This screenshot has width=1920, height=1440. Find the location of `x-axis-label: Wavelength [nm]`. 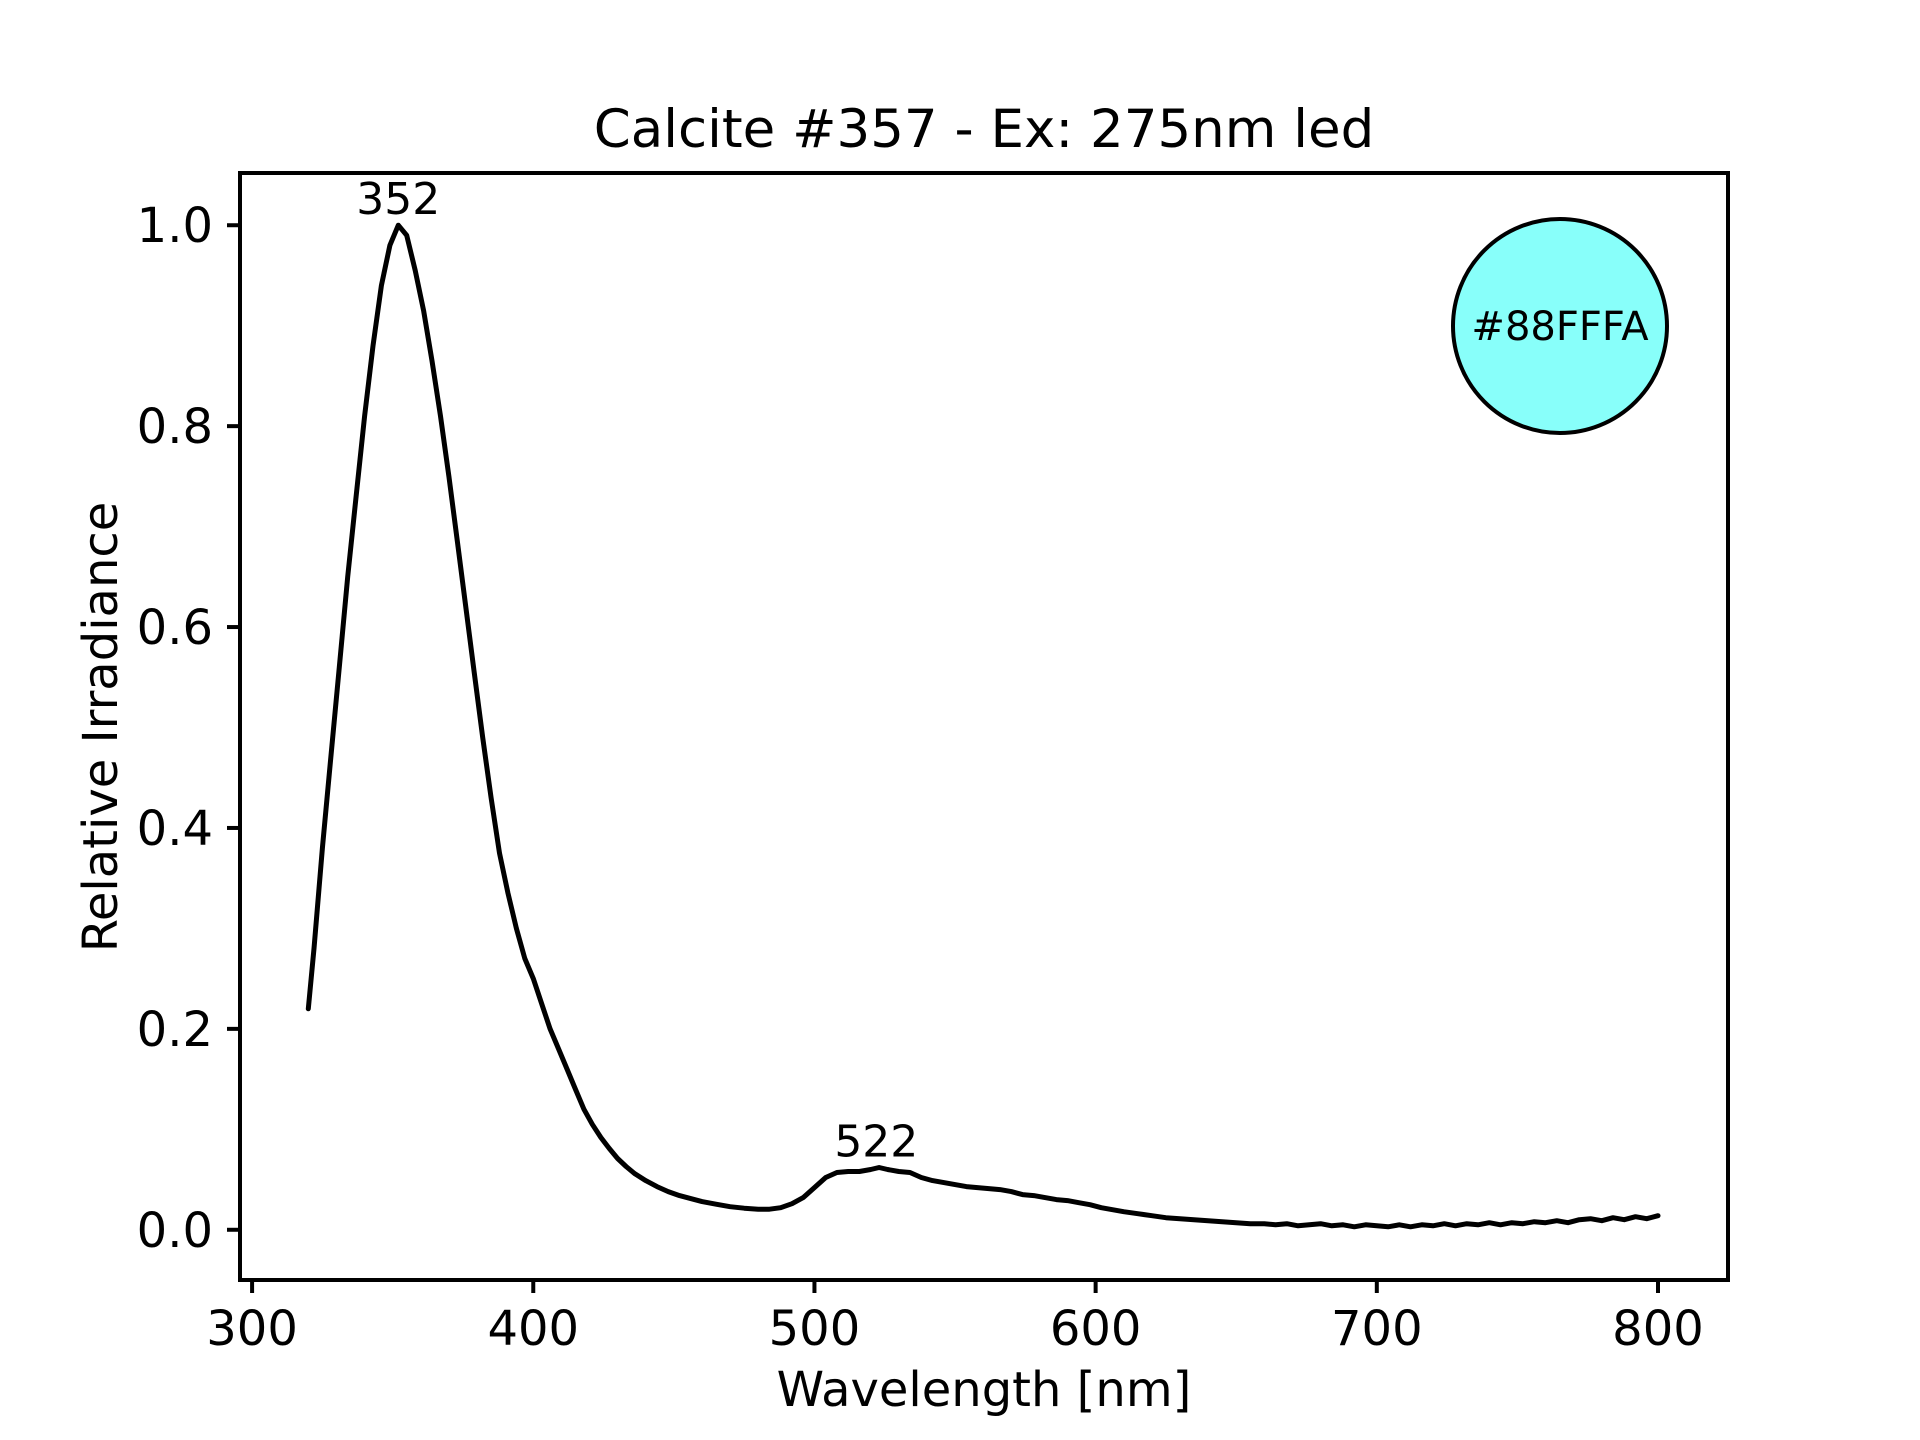

x-axis-label: Wavelength [nm] is located at coordinates (984, 1390).